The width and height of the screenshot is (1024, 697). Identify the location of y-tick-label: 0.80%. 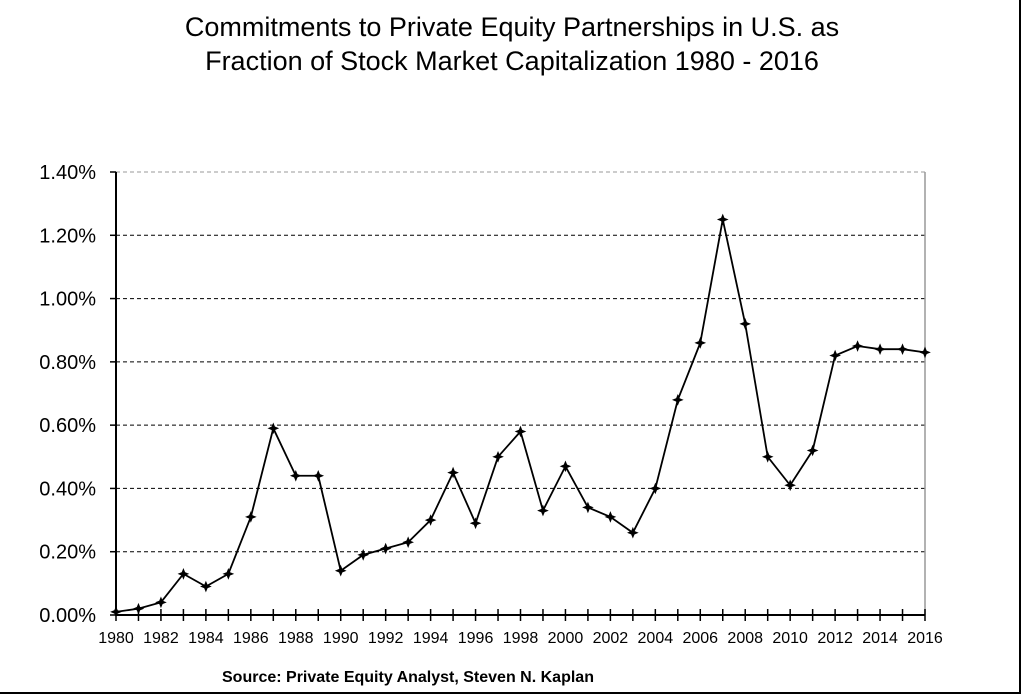
(67, 363).